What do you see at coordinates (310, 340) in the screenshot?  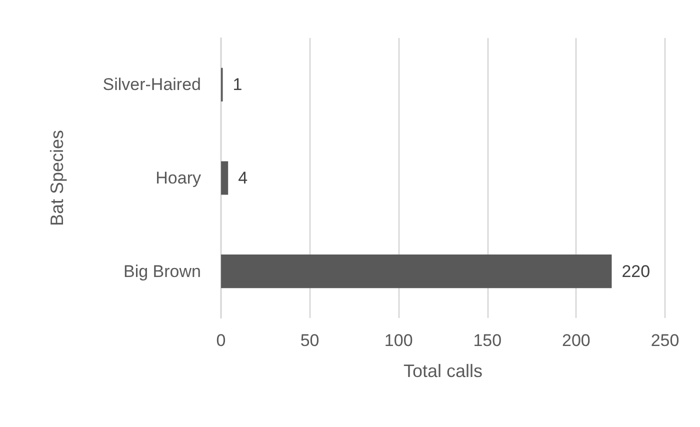 I see `x-tick-label: 50` at bounding box center [310, 340].